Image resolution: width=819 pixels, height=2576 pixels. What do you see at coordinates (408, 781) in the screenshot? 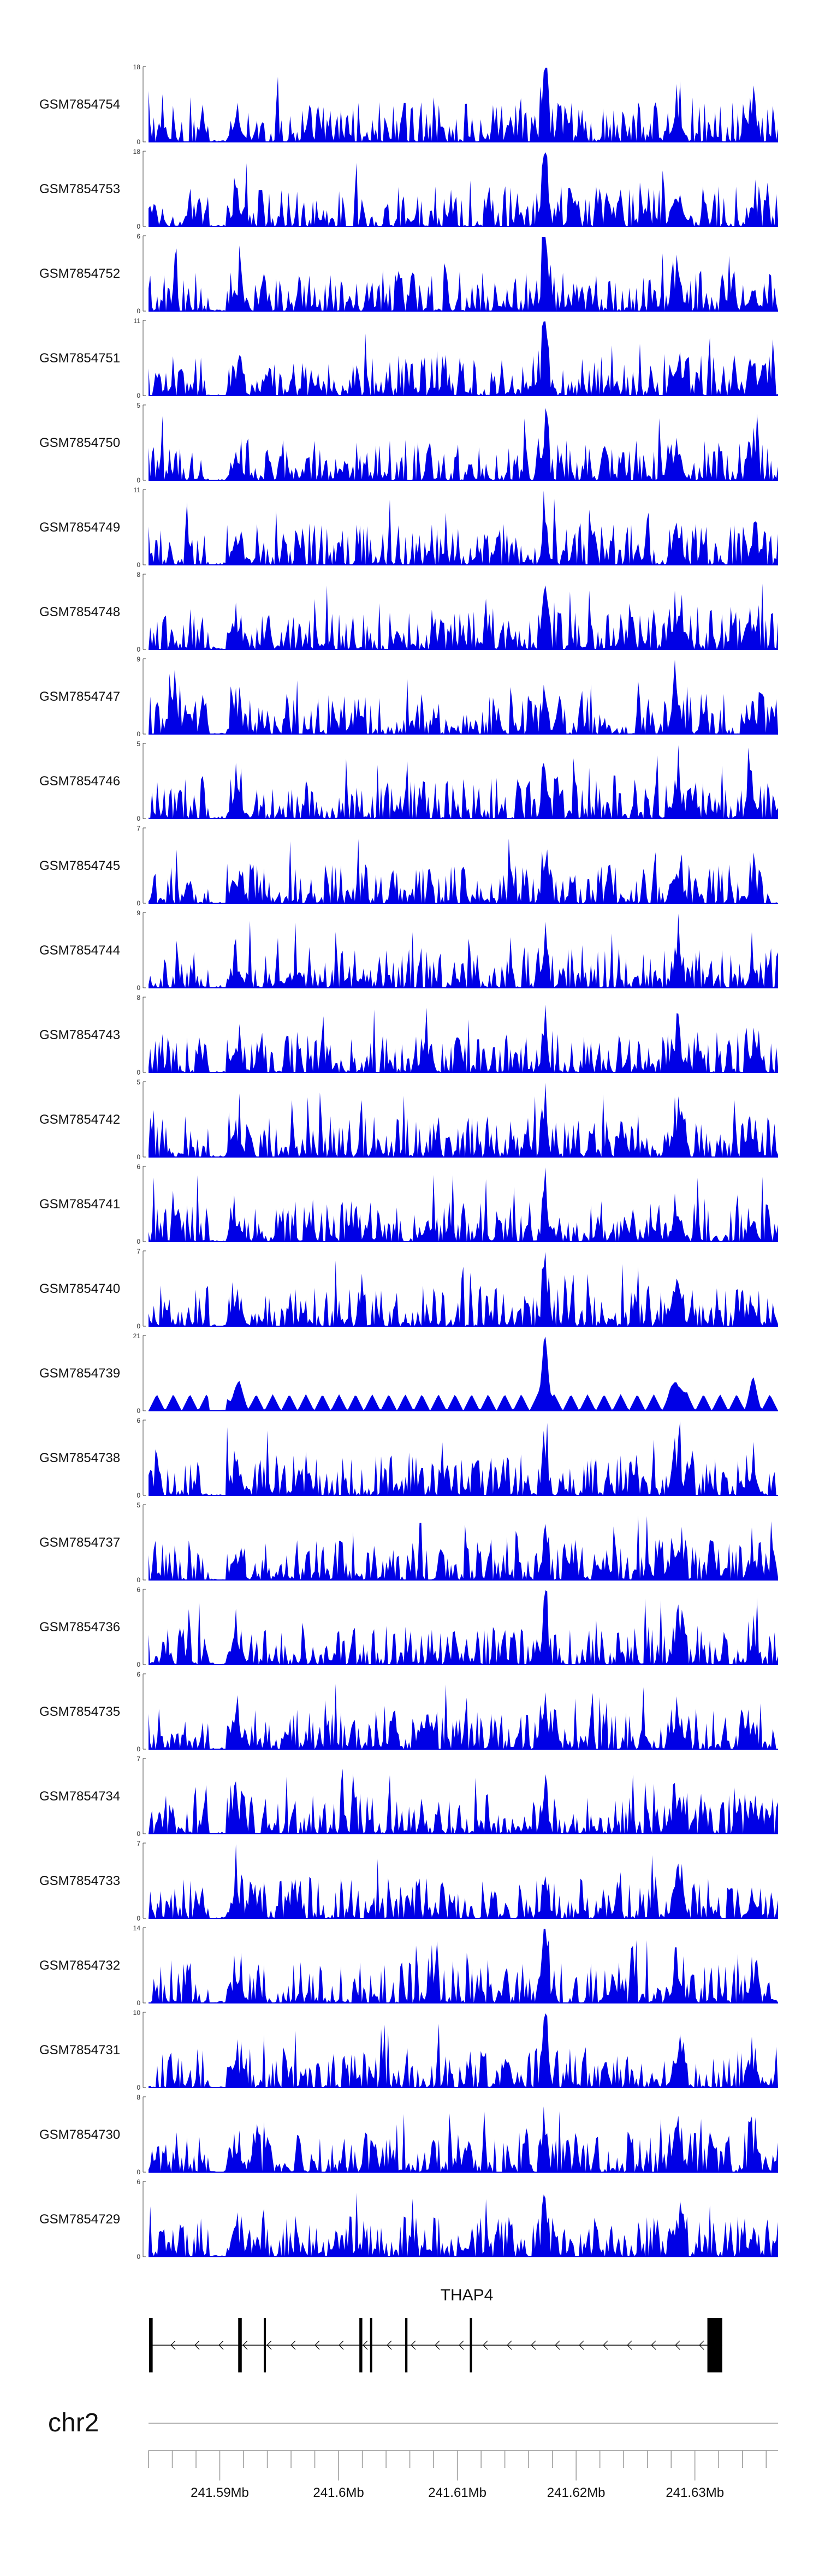
I see `coverage-track: GSM7854746 5 0` at bounding box center [408, 781].